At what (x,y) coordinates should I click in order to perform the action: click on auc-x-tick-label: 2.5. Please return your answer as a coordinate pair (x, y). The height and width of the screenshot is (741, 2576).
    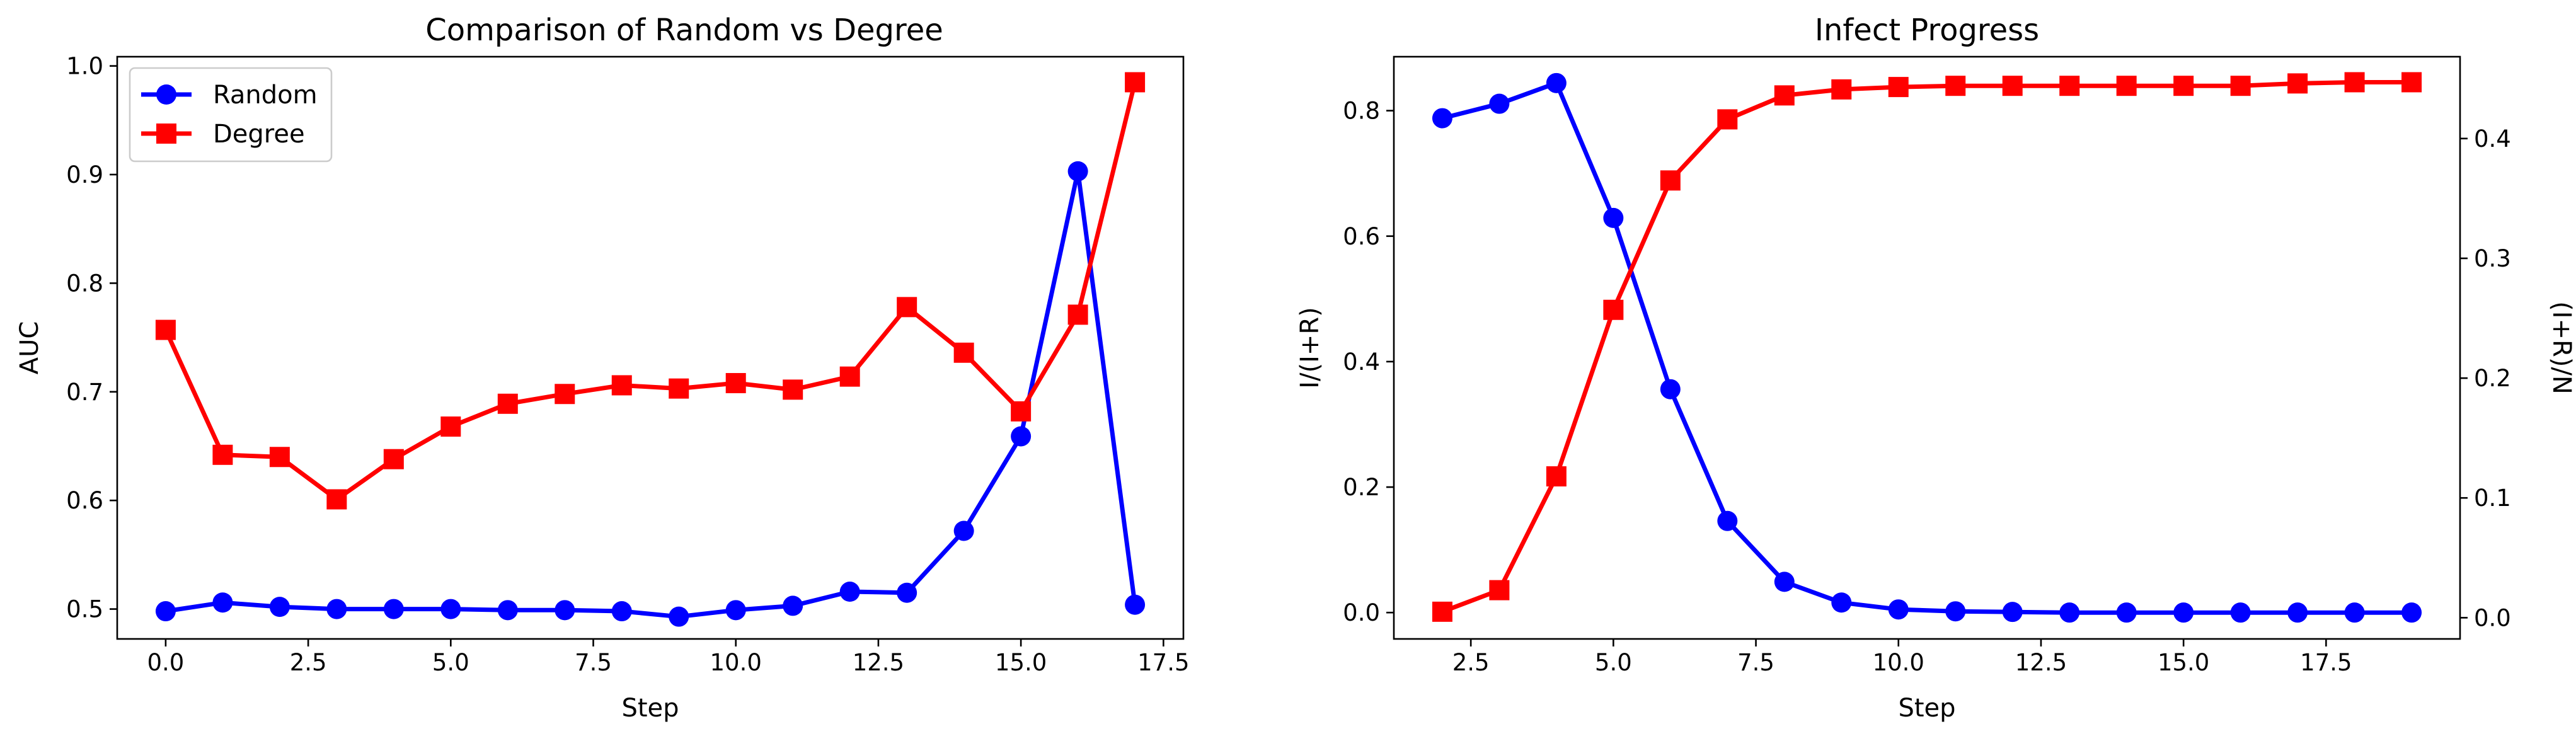
    Looking at the image, I should click on (308, 662).